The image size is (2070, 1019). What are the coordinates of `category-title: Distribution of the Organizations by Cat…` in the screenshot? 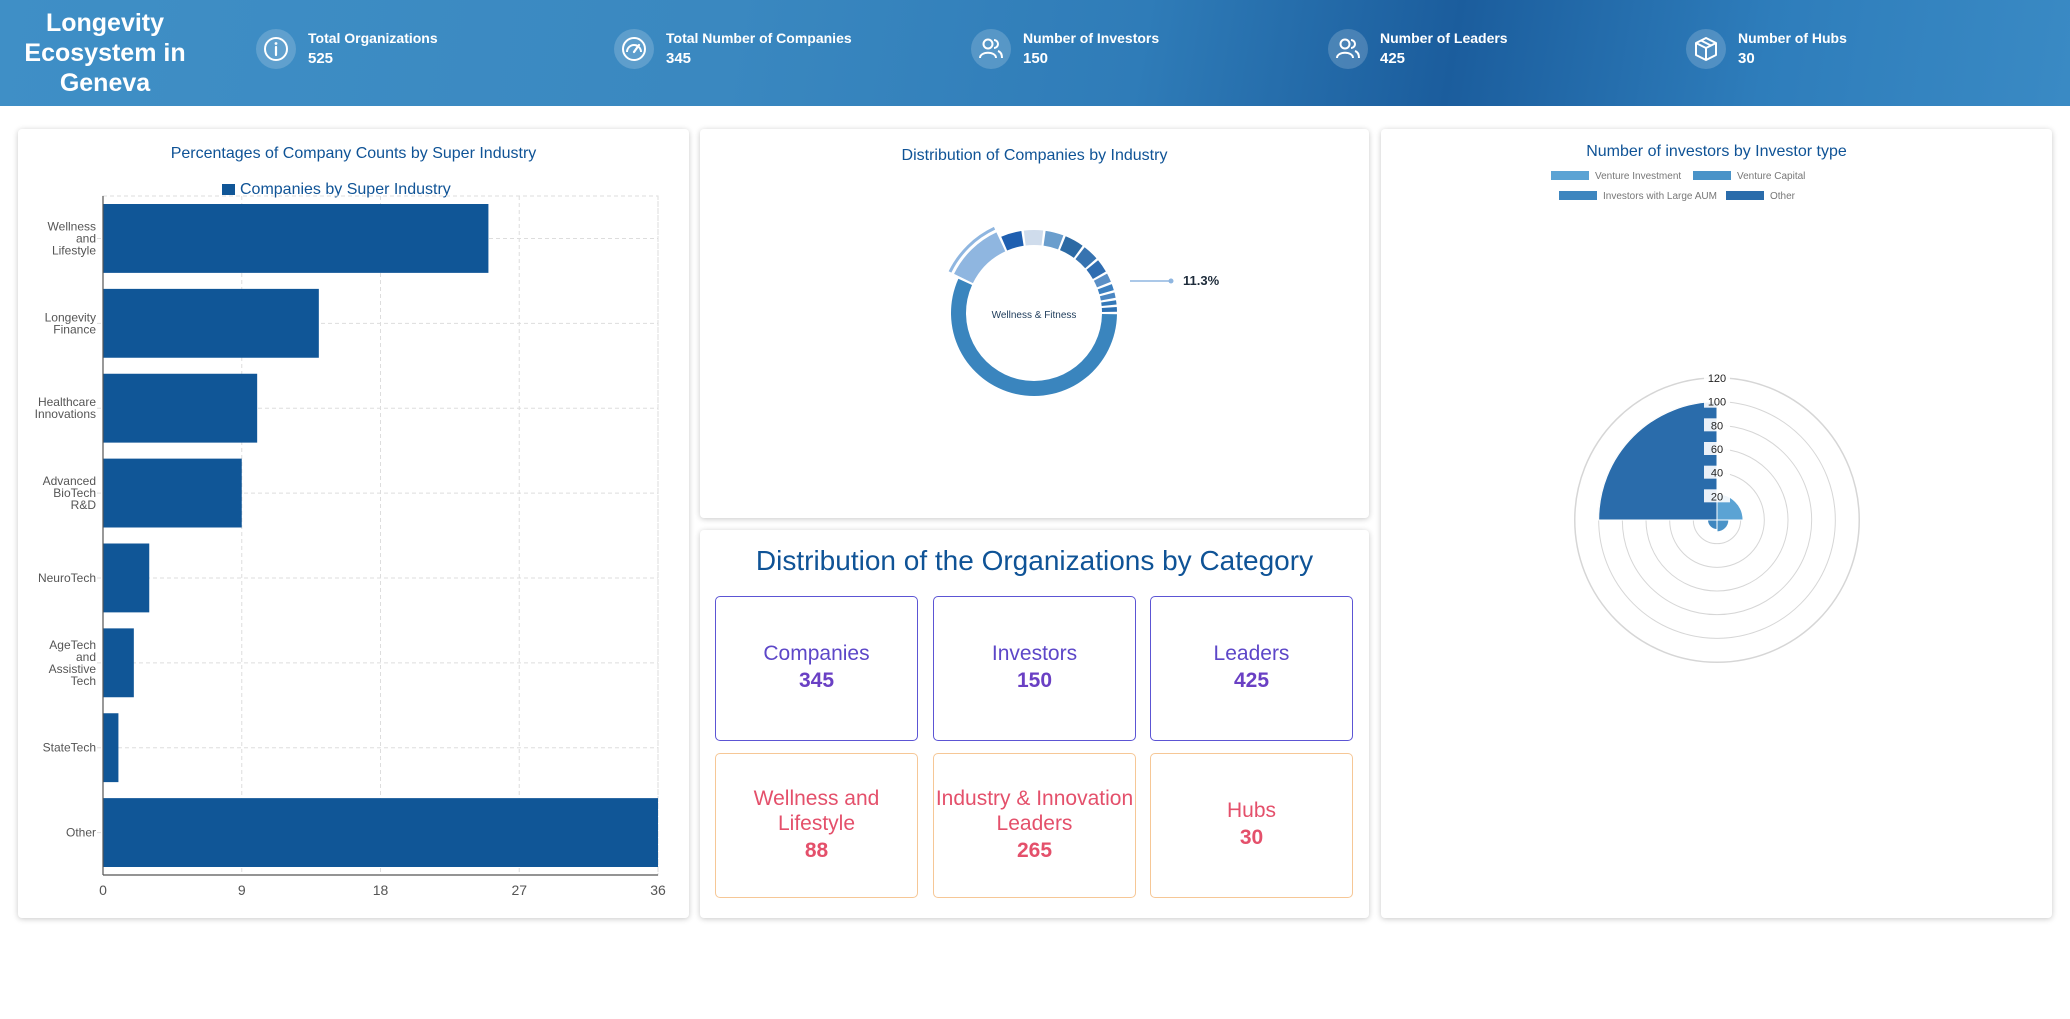 It's located at (1034, 560).